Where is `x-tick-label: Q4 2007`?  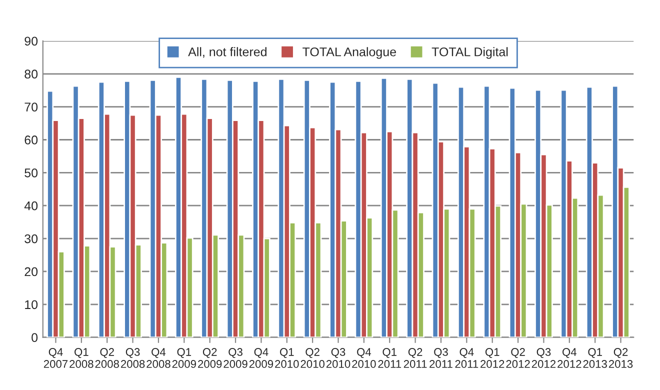
x-tick-label: Q4 2007 is located at coordinates (56, 358).